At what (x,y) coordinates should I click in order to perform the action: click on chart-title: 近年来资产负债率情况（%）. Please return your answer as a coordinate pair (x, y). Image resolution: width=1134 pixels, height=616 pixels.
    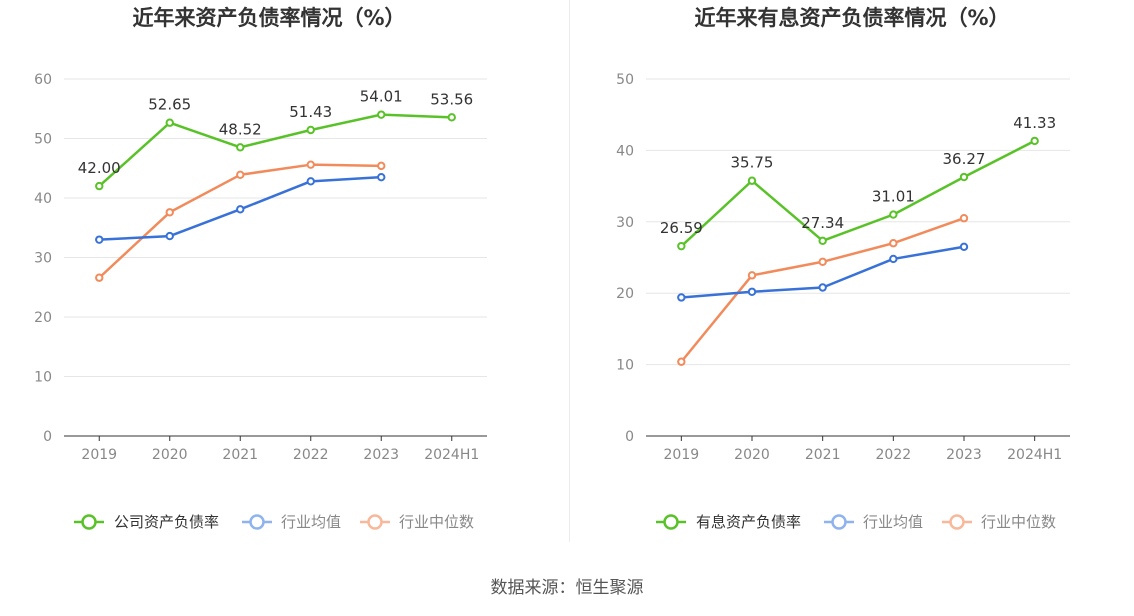
    Looking at the image, I should click on (268, 18).